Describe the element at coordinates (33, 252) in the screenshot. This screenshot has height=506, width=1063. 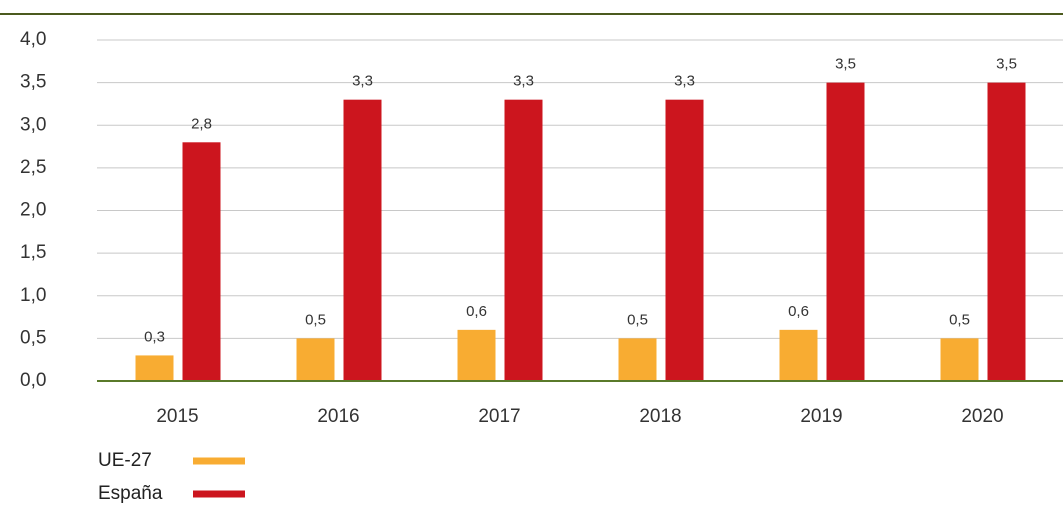
I see `y-tick-label: 1,5` at that location.